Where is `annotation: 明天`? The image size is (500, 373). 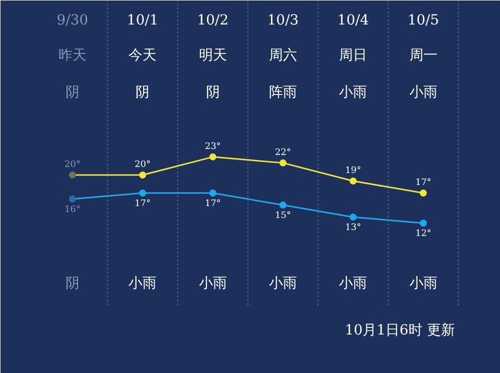 annotation: 明天 is located at coordinates (212, 56).